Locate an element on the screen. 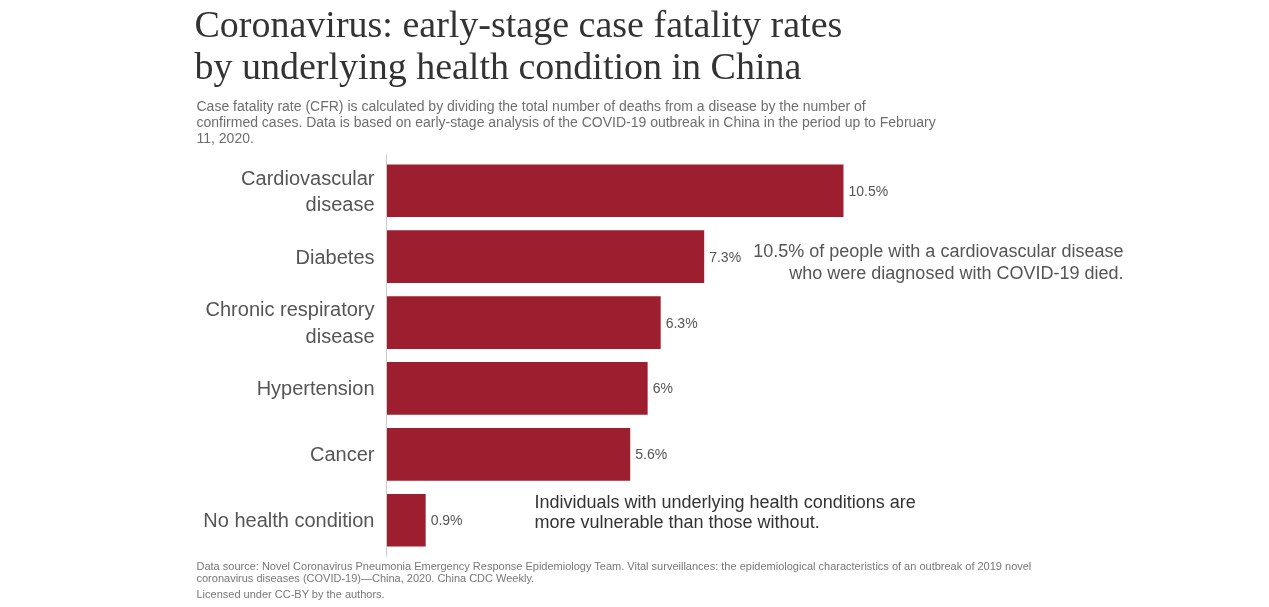 The width and height of the screenshot is (1269, 607). y-tick-label: Hypertension is located at coordinates (315, 388).